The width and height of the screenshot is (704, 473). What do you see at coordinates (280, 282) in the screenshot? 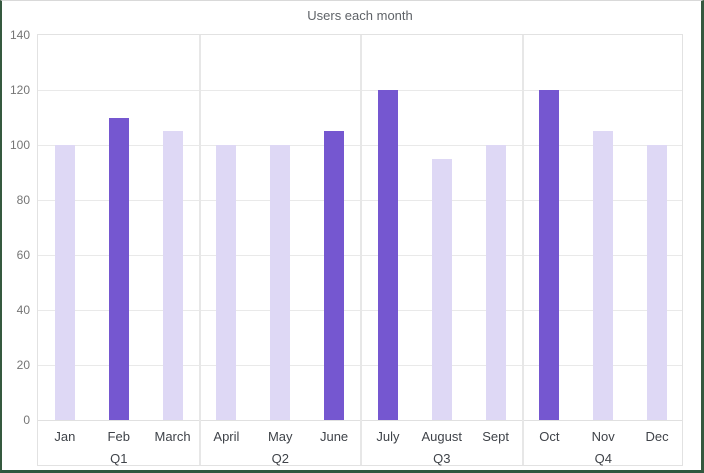
I see `bar-may` at bounding box center [280, 282].